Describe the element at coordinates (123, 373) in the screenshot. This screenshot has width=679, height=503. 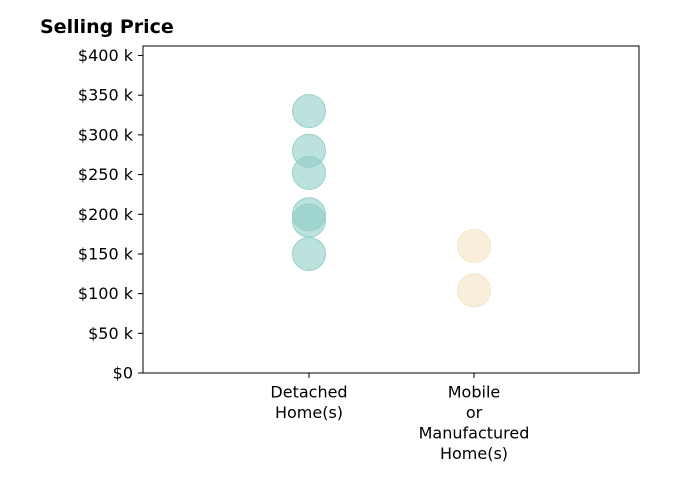
I see `y-tick-label: $0` at that location.